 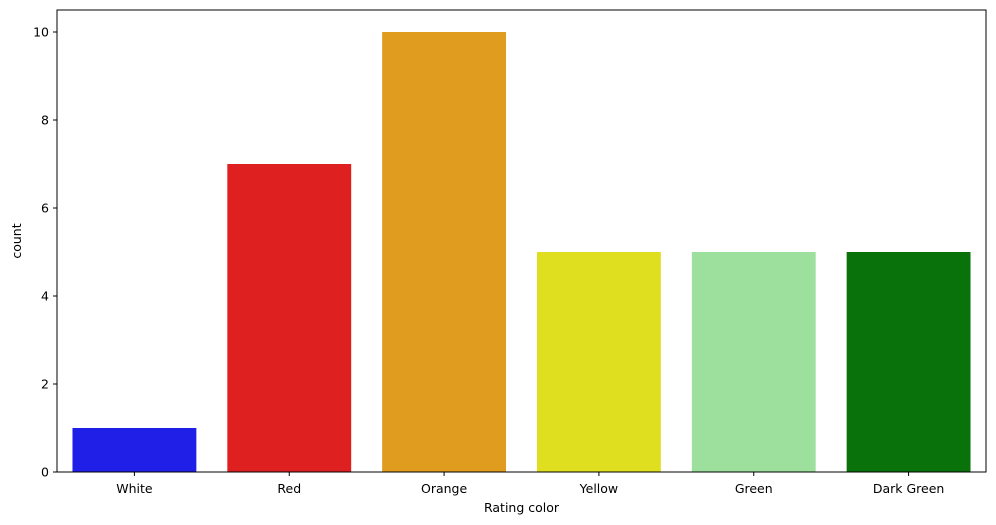 I want to click on bar-red, so click(x=289, y=318).